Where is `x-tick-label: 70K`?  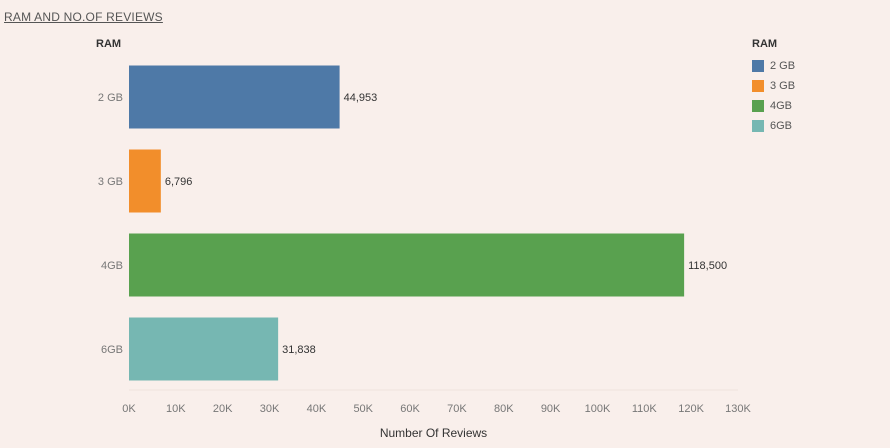
x-tick-label: 70K is located at coordinates (457, 409).